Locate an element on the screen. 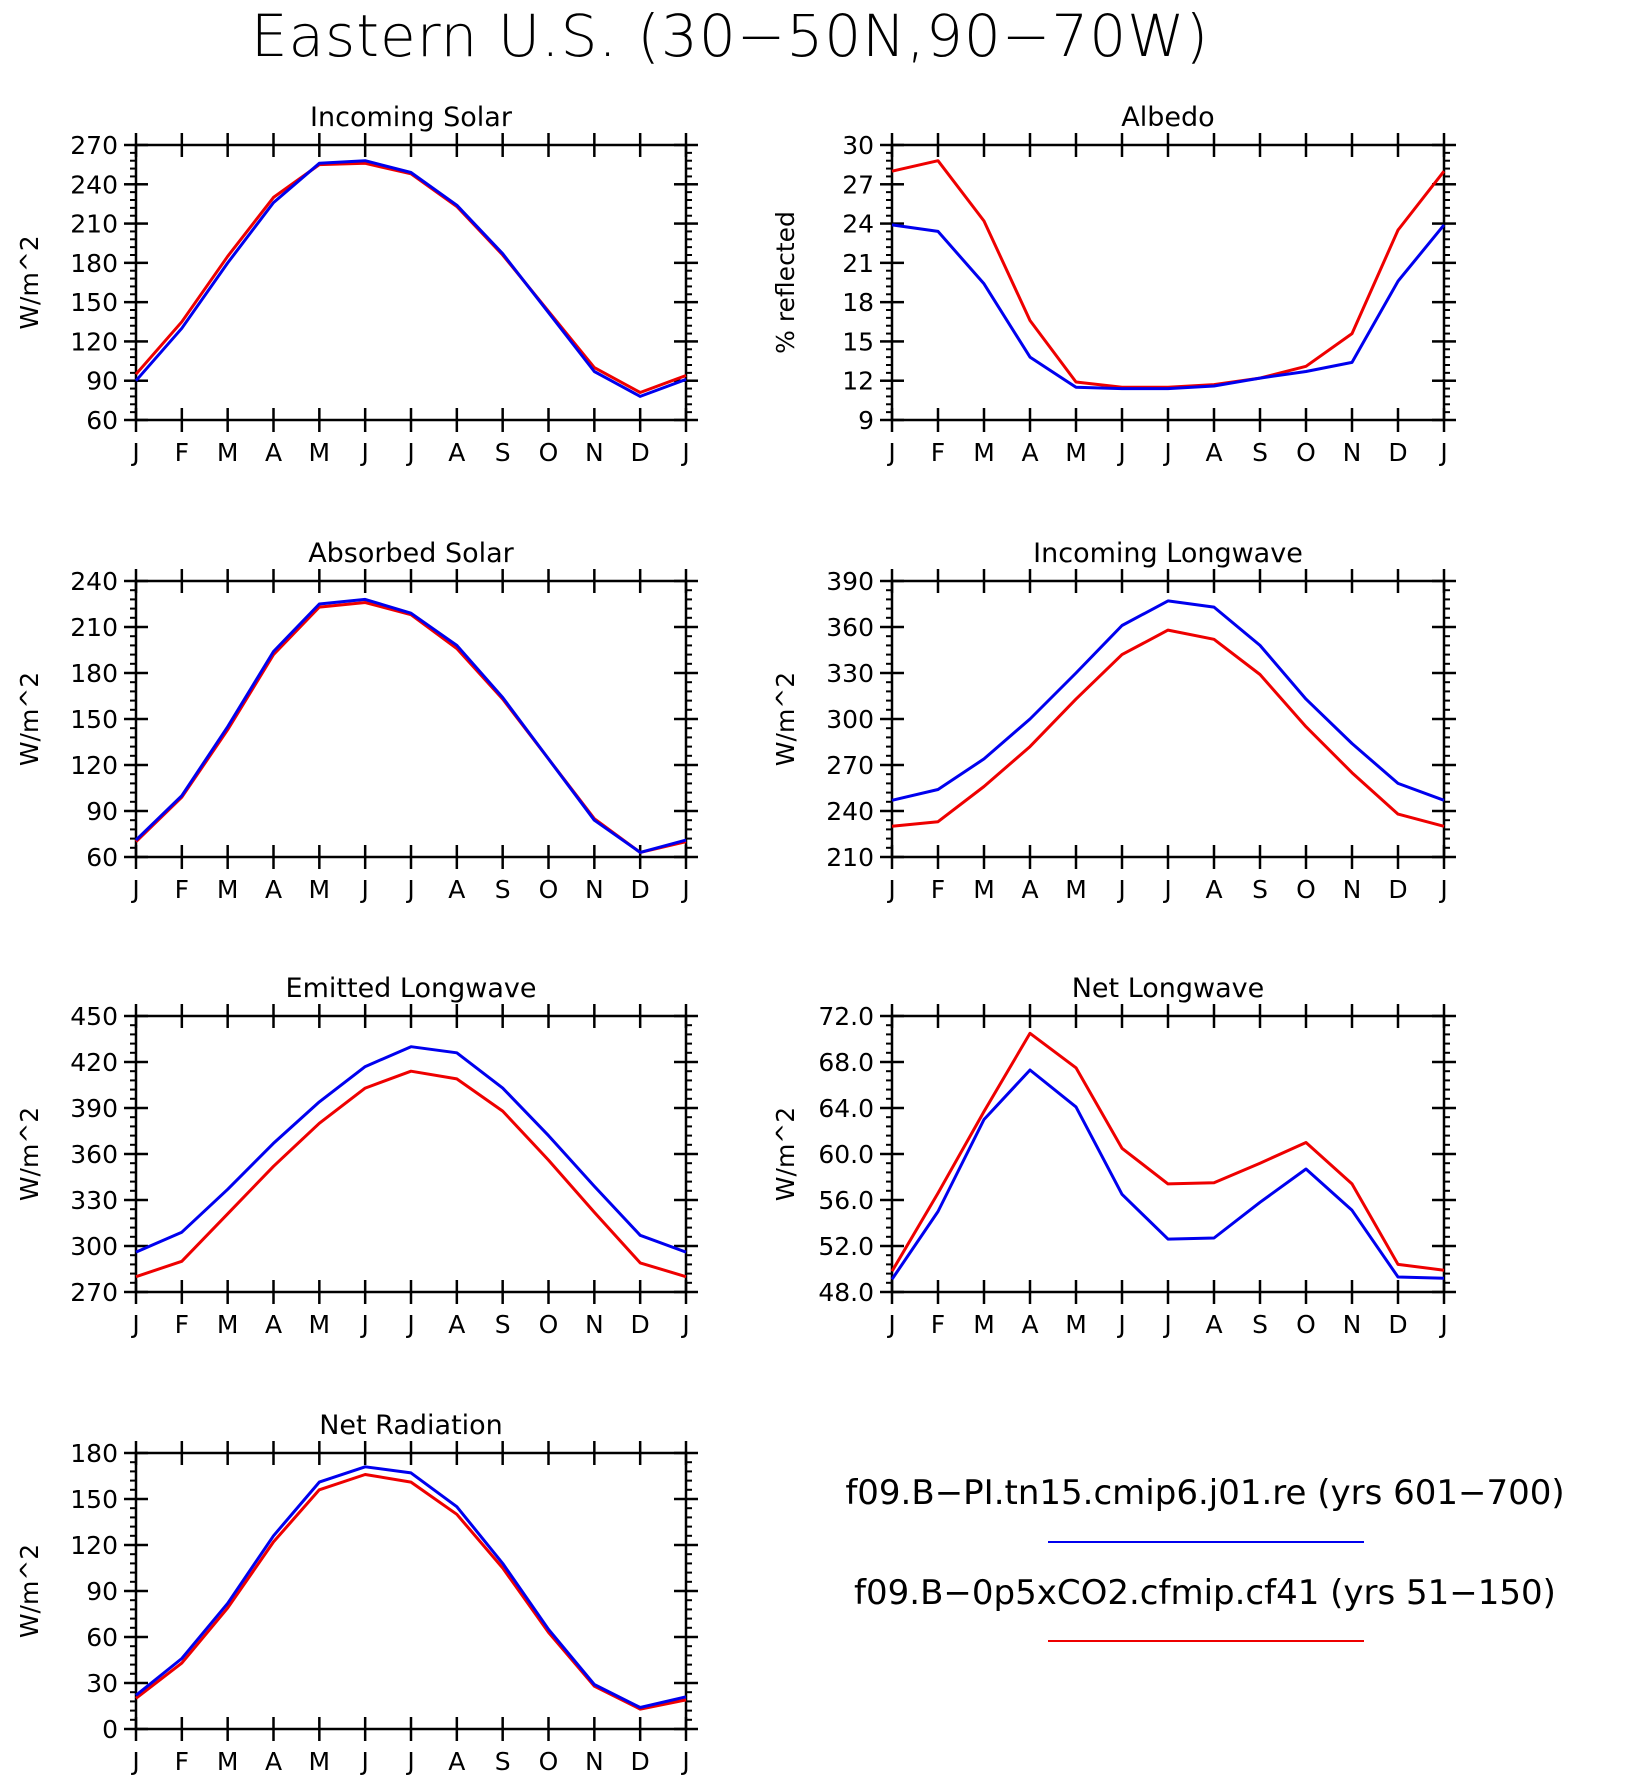 The width and height of the screenshot is (1648, 1783). x-tick-label: S is located at coordinates (1260, 889).